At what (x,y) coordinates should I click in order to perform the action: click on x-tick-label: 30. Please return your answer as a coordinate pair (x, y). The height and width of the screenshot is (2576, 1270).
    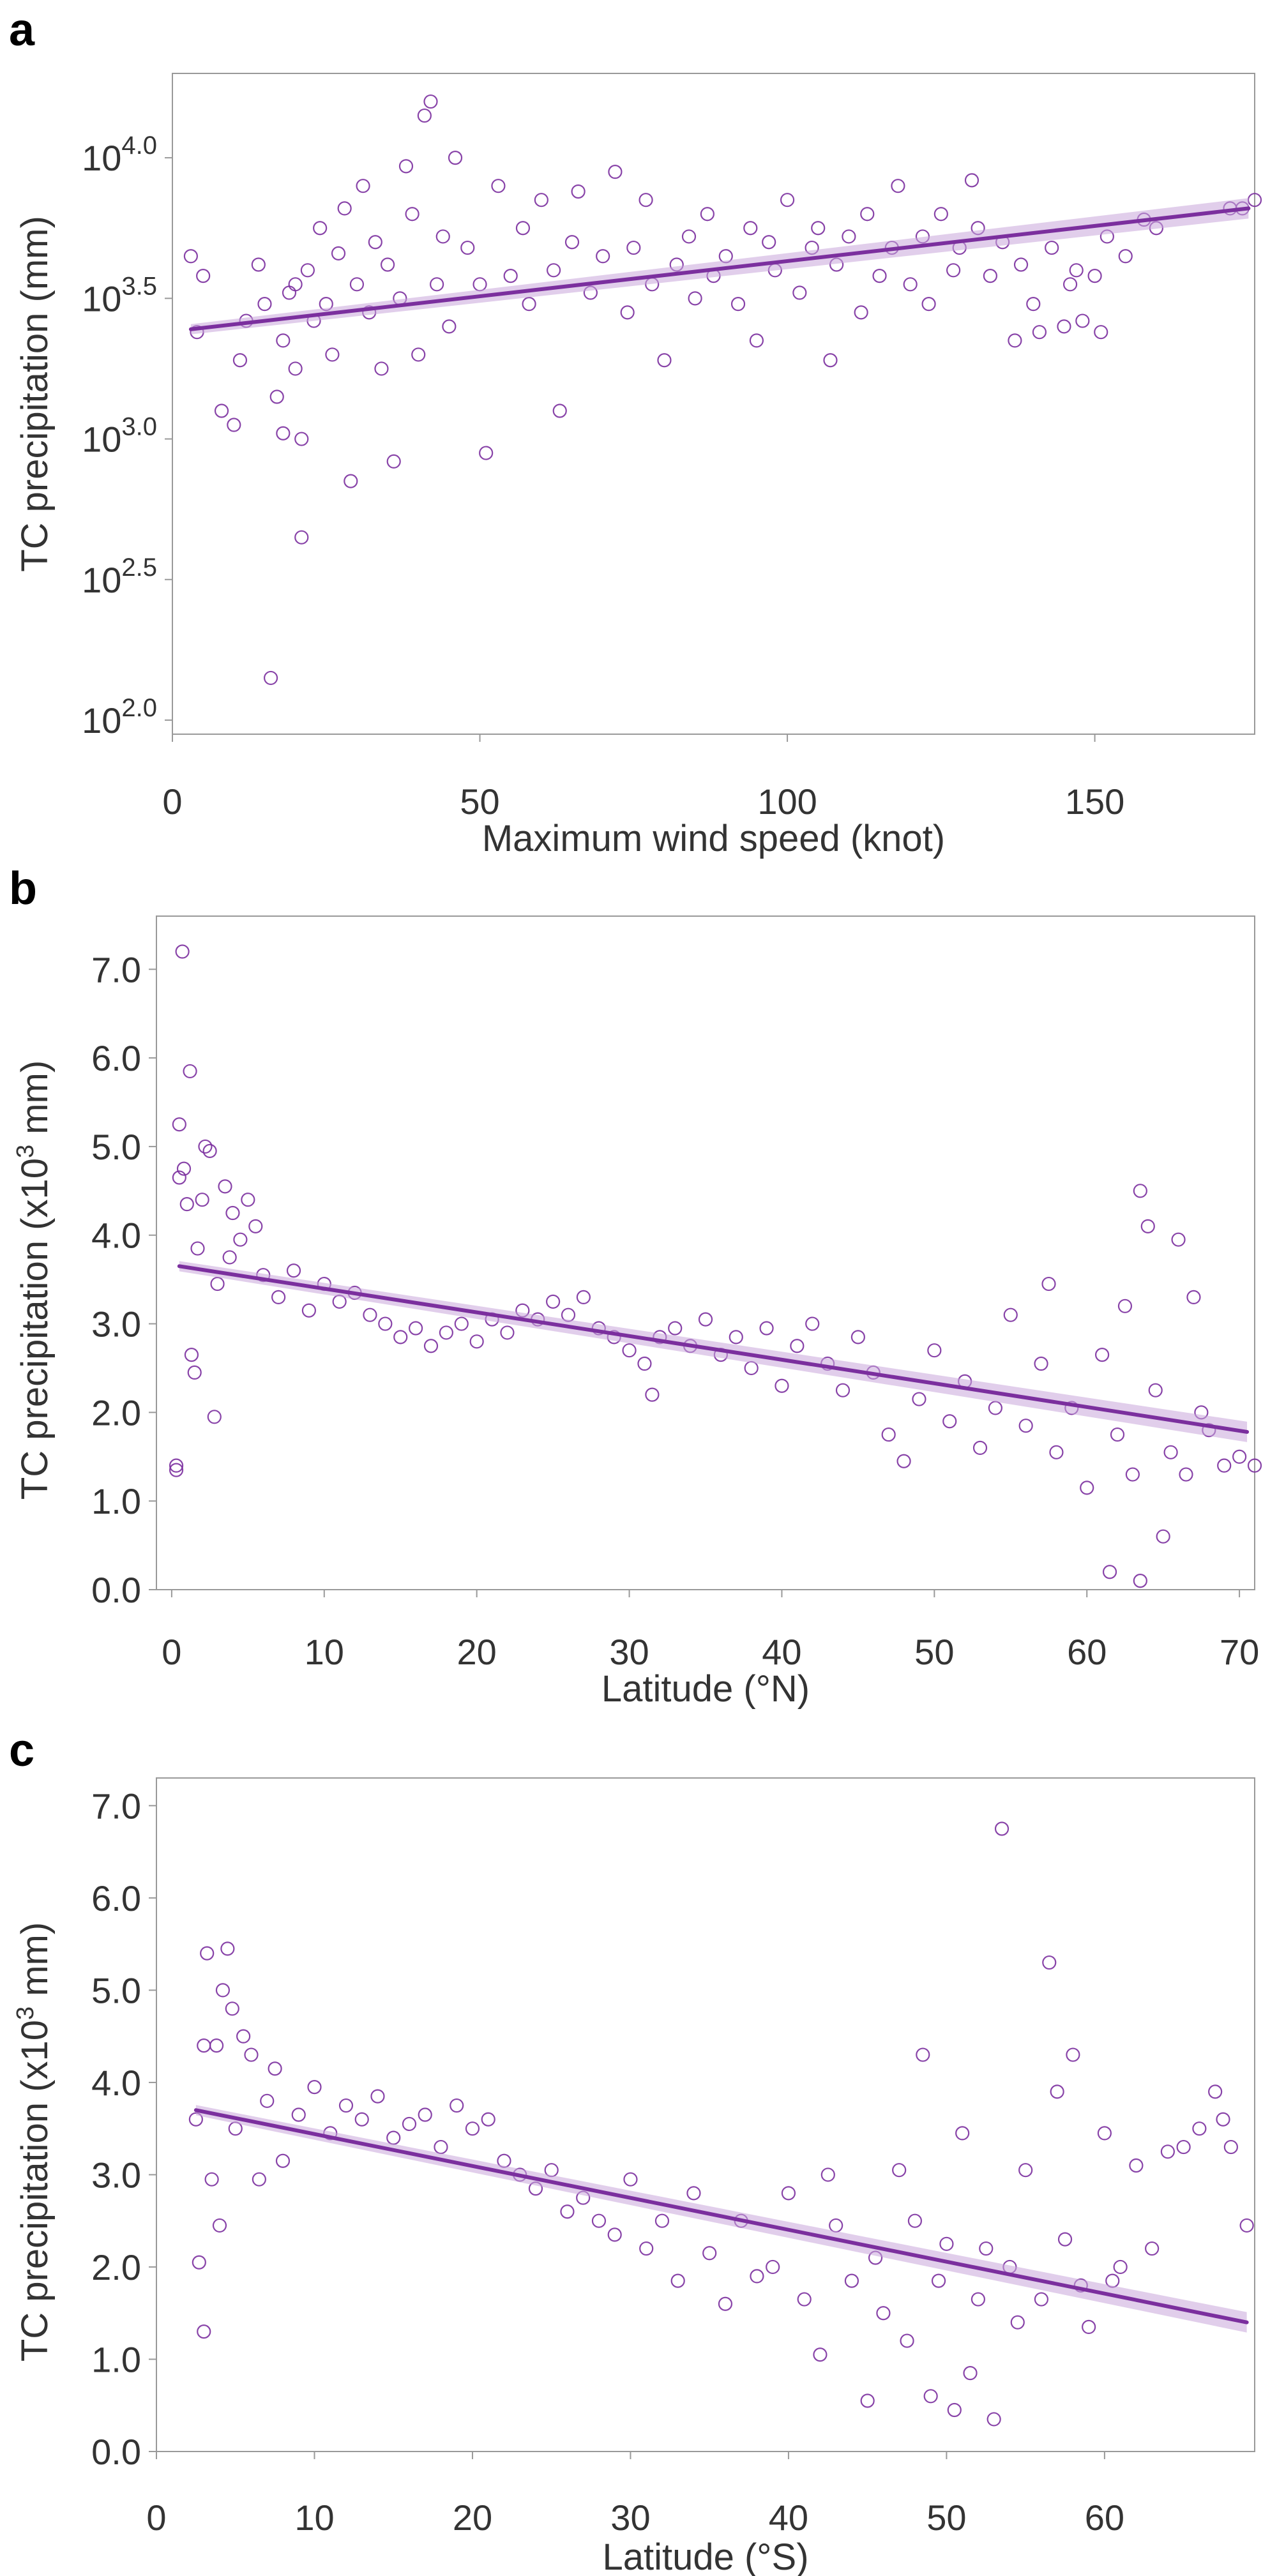
    Looking at the image, I should click on (630, 2517).